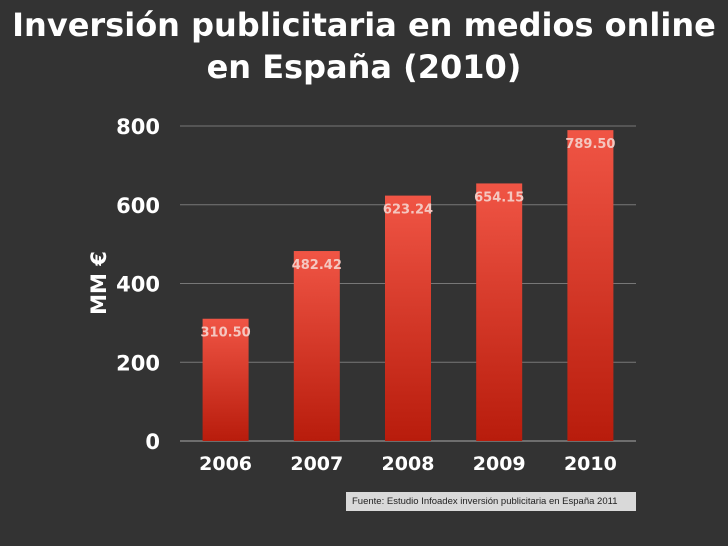 Image resolution: width=728 pixels, height=546 pixels. Describe the element at coordinates (152, 442) in the screenshot. I see `y-tick-label: 0` at that location.